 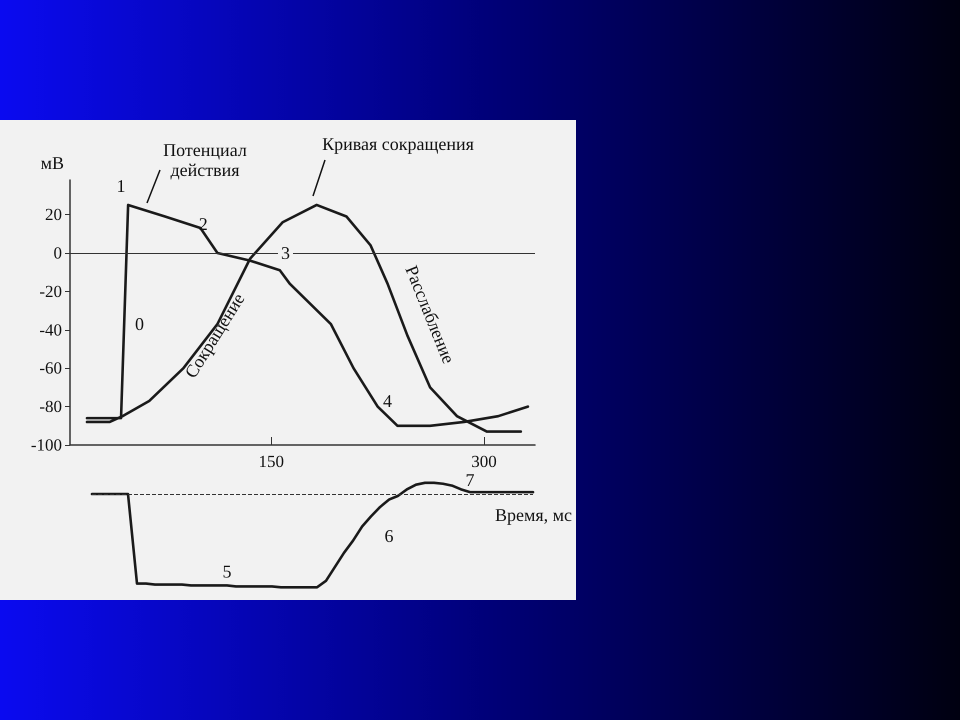 I want to click on y-tick-label: 0, so click(x=58, y=252).